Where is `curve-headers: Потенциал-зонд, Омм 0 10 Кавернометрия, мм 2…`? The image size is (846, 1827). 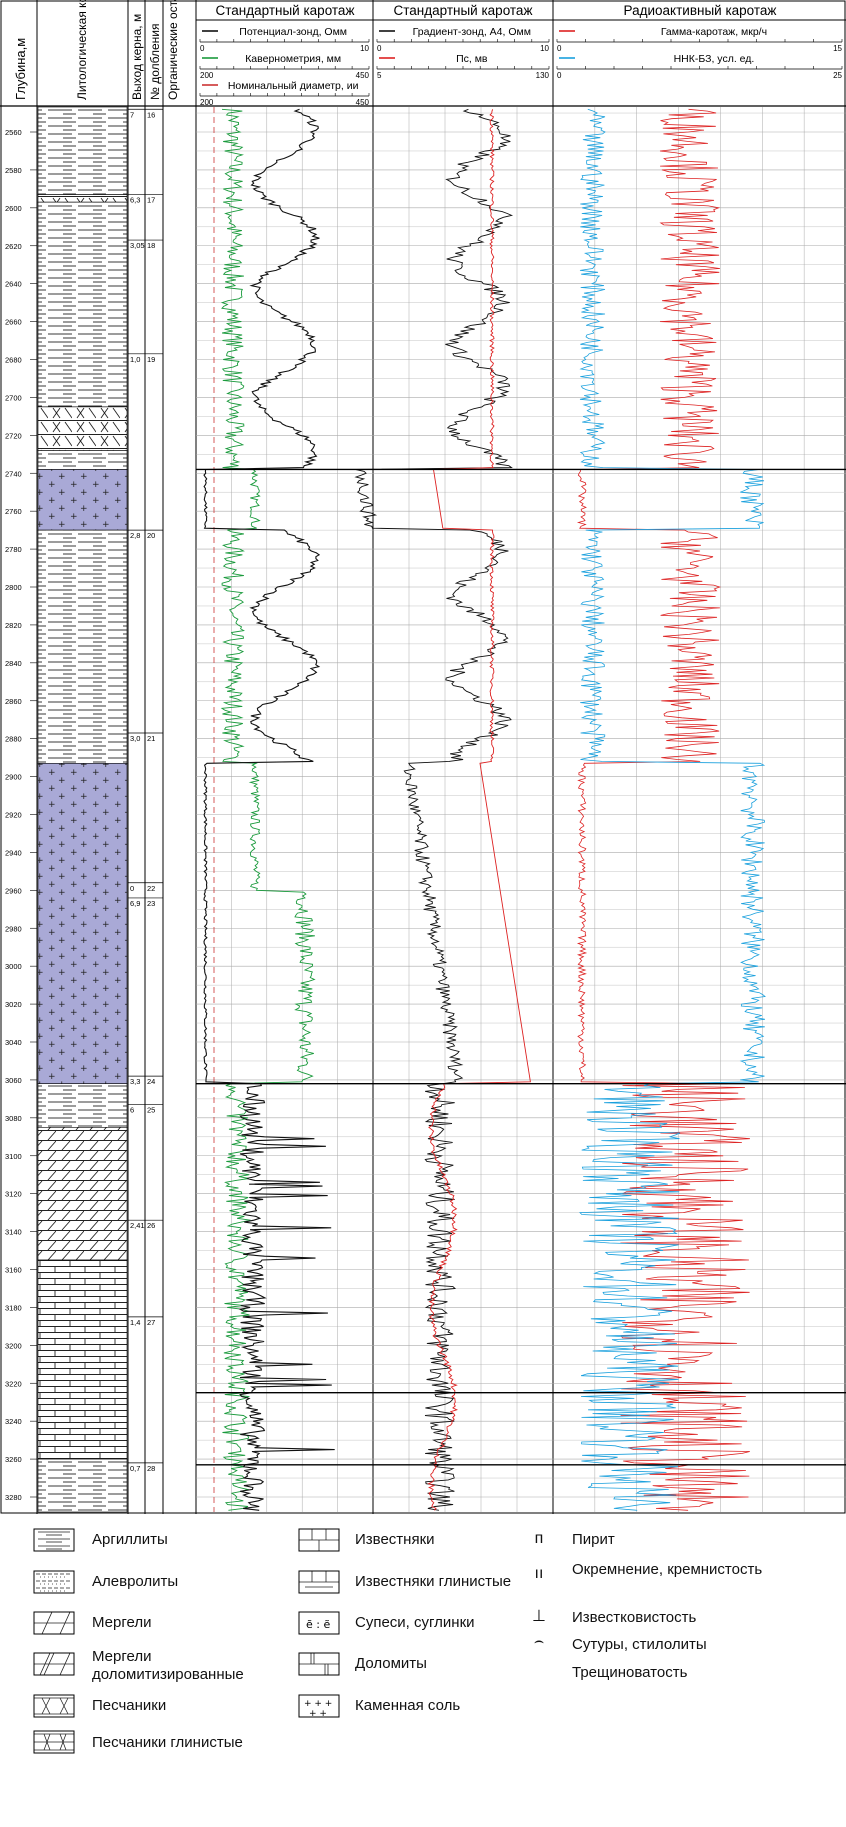
curve-headers: Потенциал-зонд, Омм 0 10 Кавернометрия, мм 2… is located at coordinates (521, 66).